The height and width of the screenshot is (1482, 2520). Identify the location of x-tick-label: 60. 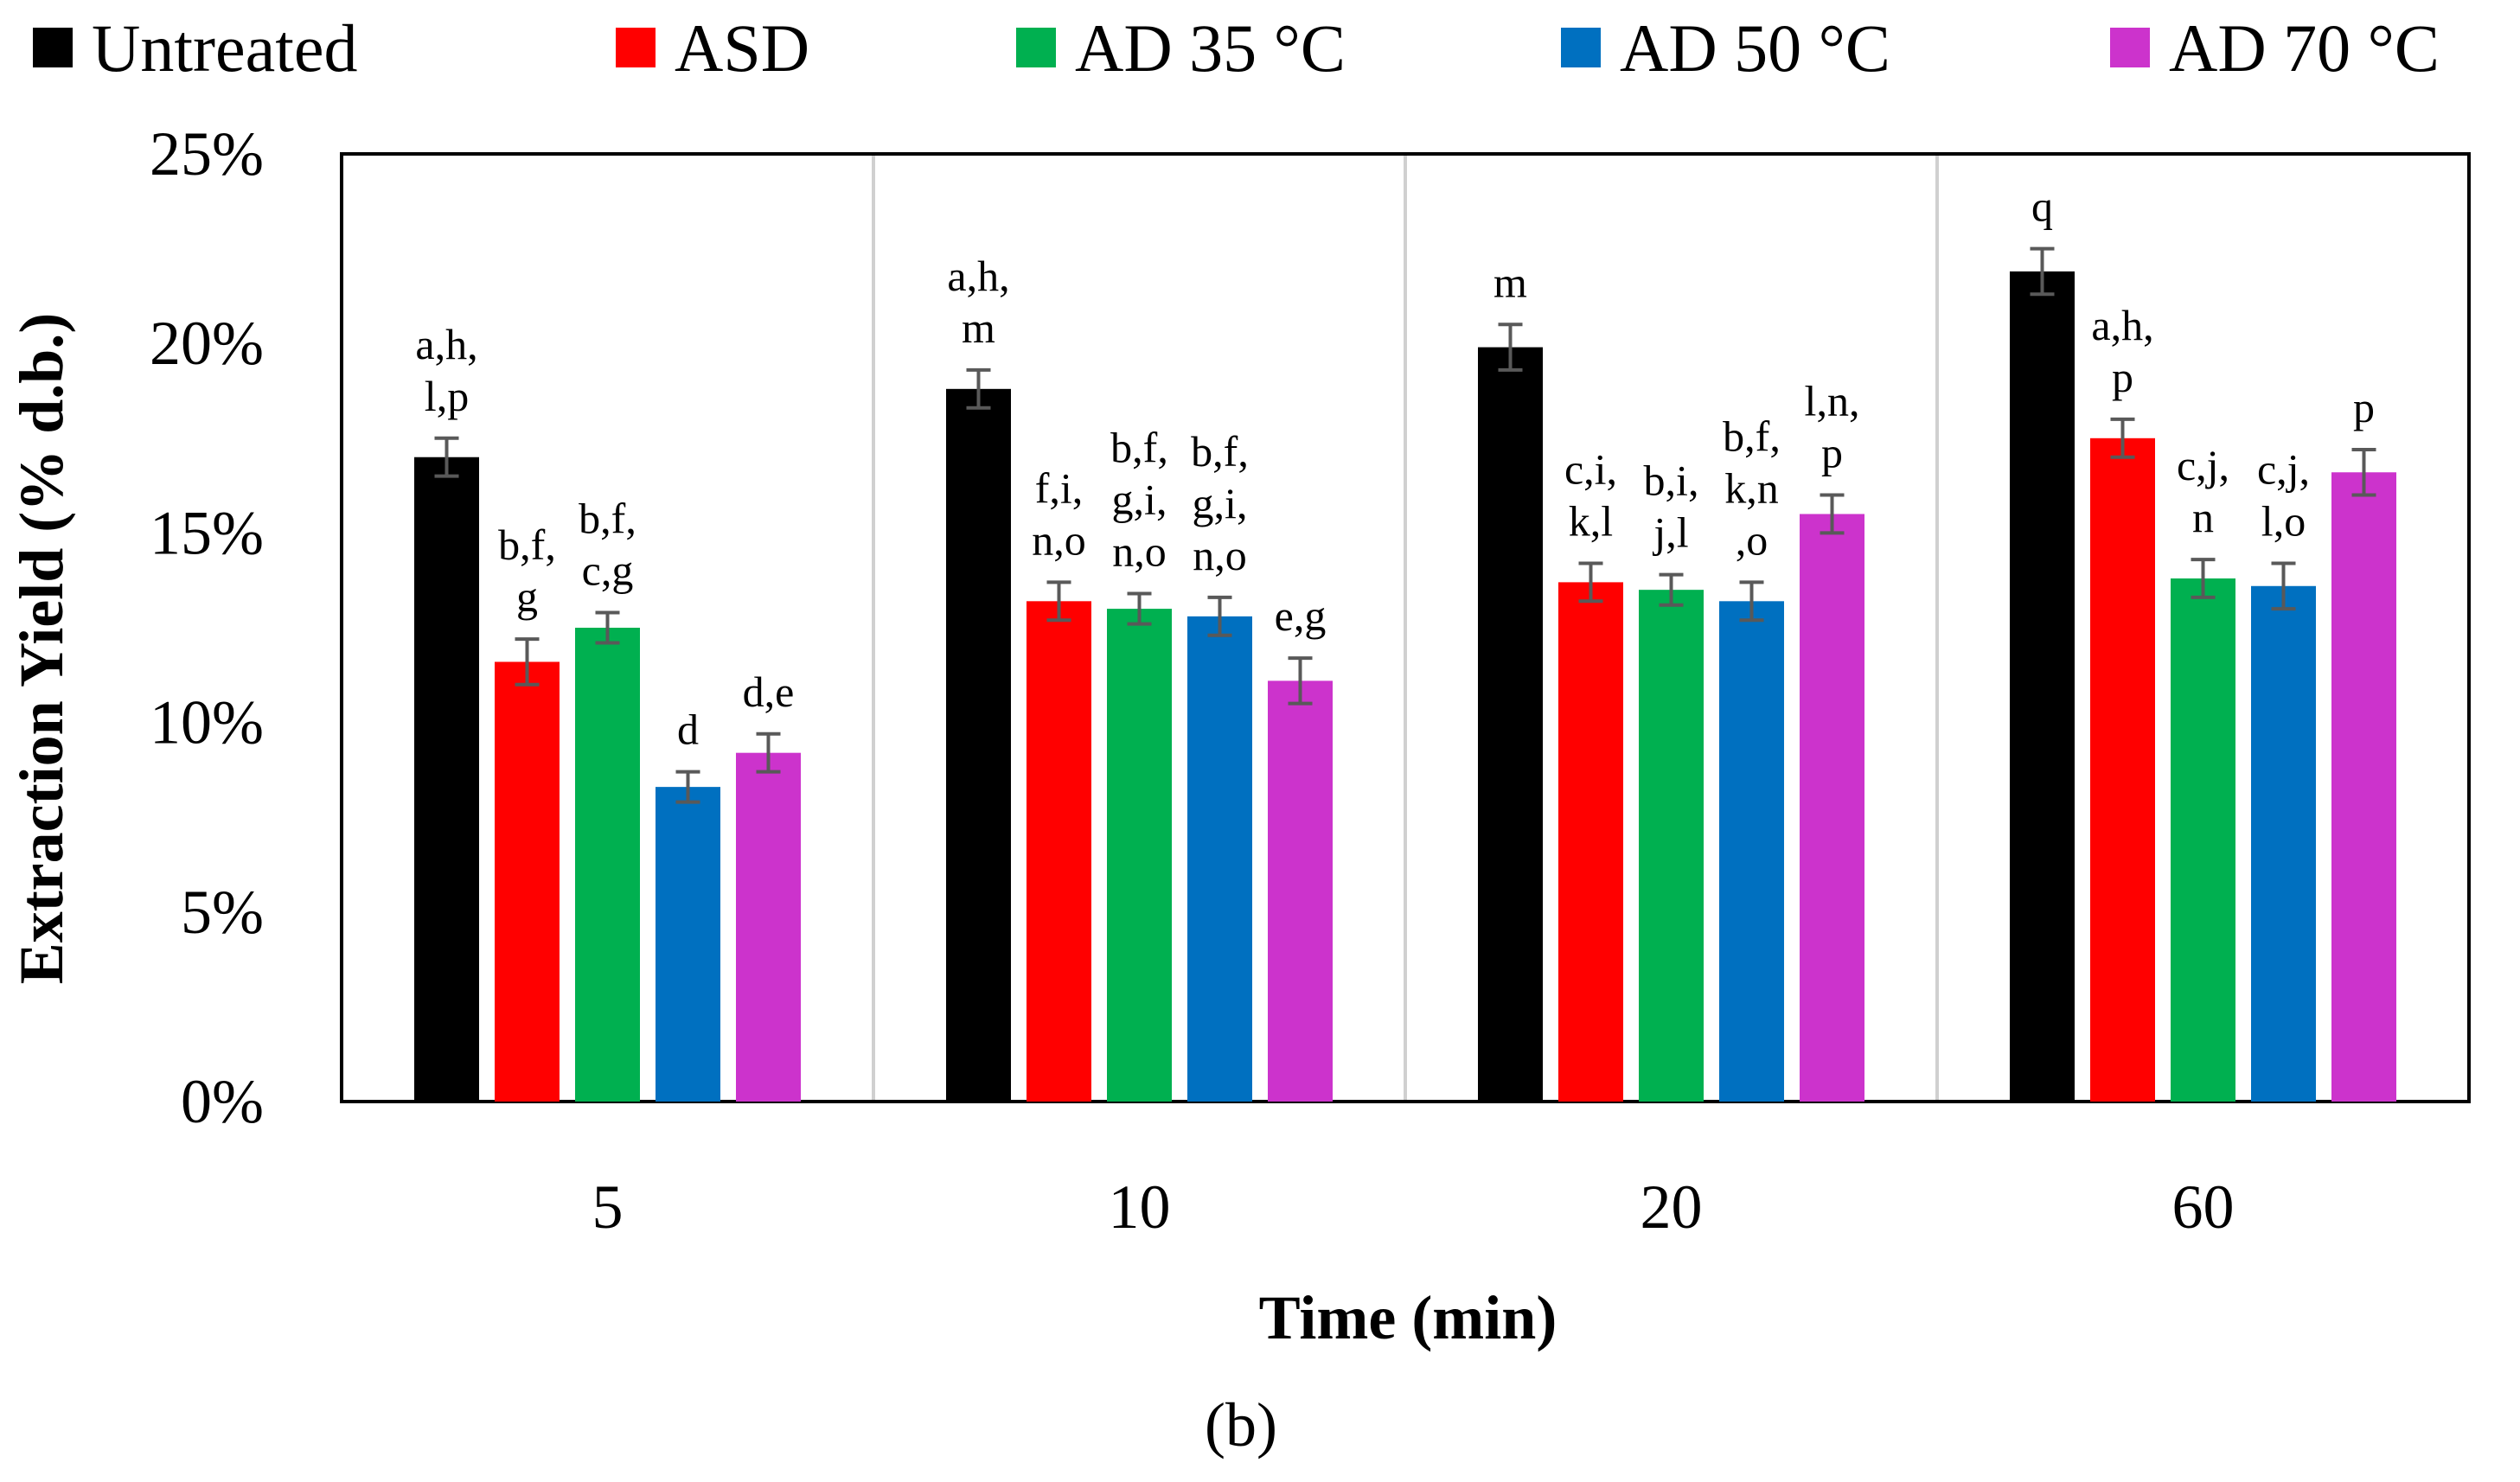
(2204, 1207).